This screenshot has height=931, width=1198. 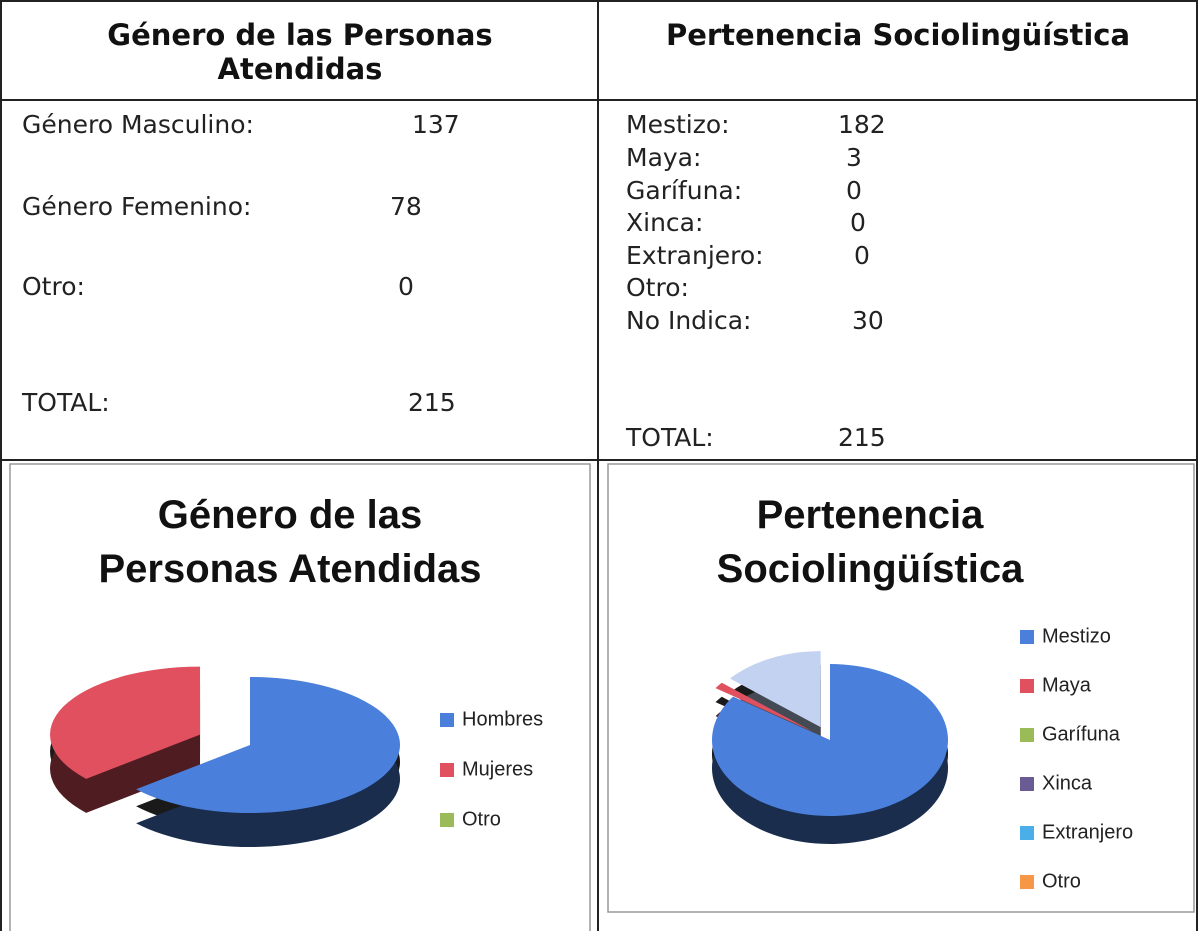 What do you see at coordinates (137, 206) in the screenshot?
I see `row-label: Género Femenino:` at bounding box center [137, 206].